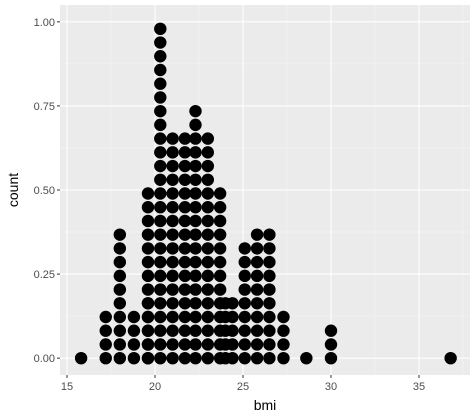 The height and width of the screenshot is (420, 475). Describe the element at coordinates (243, 384) in the screenshot. I see `x-axis: 15 20 25 30 35` at that location.